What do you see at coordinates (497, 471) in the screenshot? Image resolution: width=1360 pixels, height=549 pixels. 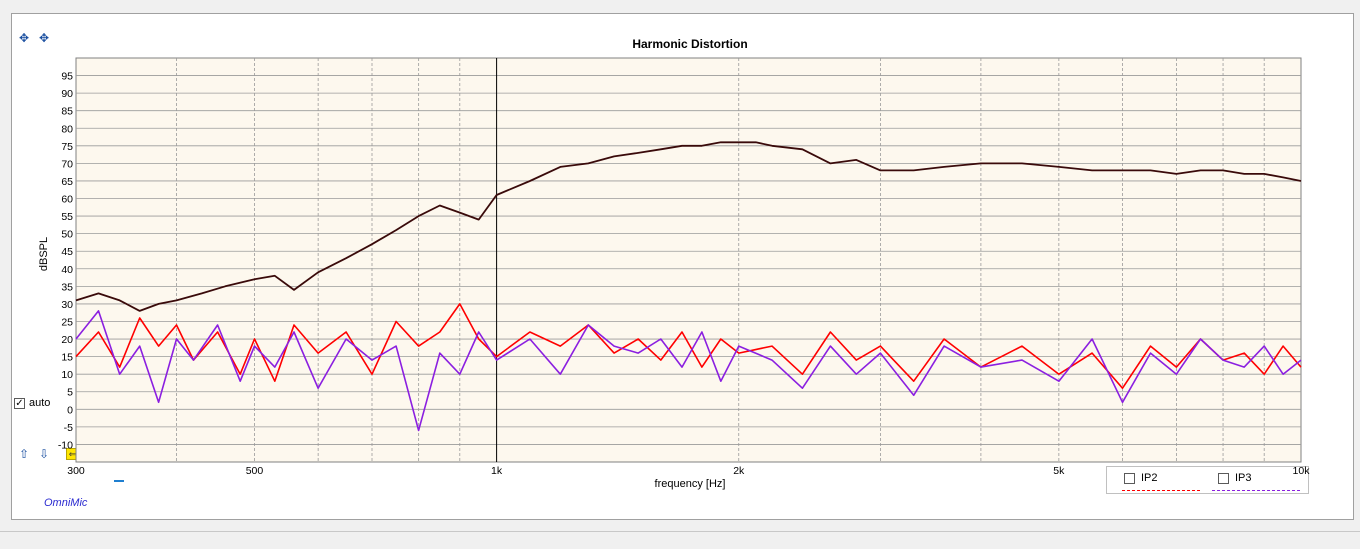 I see `x-tick-label: 1k` at bounding box center [497, 471].